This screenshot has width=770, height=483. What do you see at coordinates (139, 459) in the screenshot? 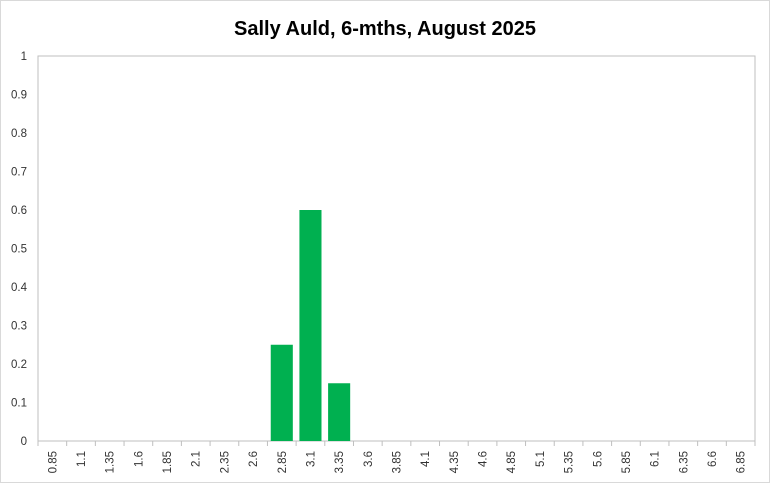
I see `x-tick-label: 1.6` at bounding box center [139, 459].